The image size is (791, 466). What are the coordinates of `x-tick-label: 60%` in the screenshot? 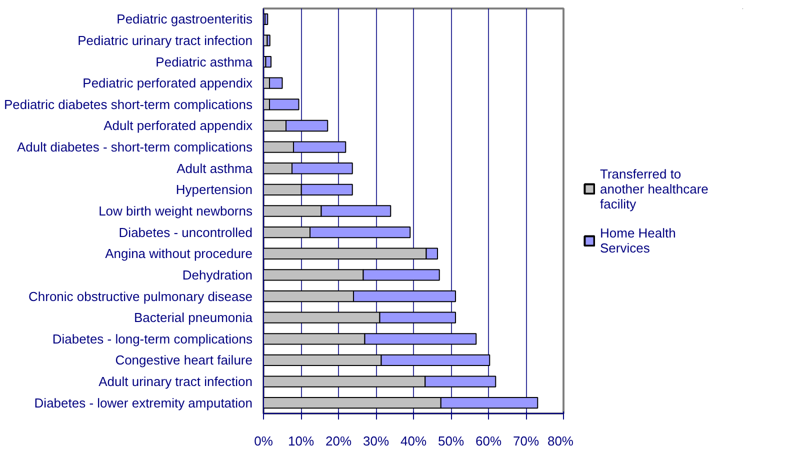 It's located at (488, 441).